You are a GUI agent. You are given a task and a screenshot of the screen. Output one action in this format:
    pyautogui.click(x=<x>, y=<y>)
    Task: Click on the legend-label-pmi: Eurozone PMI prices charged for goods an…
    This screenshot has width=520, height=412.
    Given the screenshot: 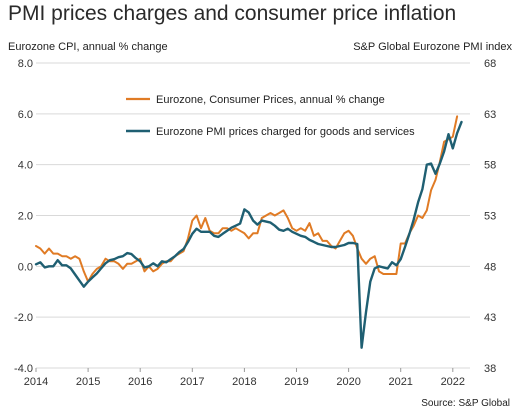 What is the action you would take?
    pyautogui.click(x=285, y=132)
    